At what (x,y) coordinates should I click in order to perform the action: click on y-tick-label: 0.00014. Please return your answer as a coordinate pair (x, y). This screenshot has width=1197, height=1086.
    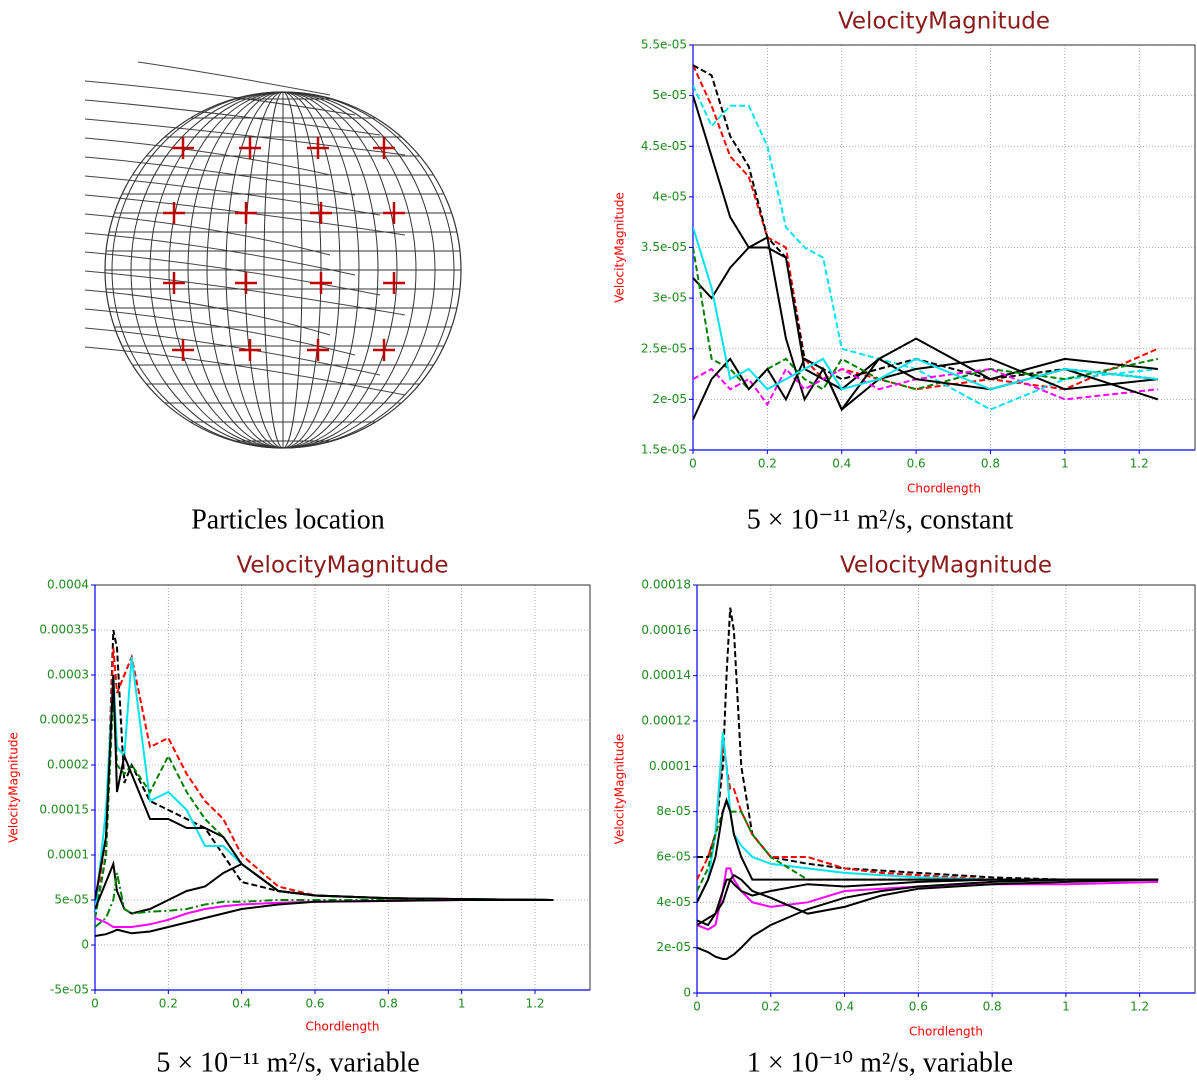
    Looking at the image, I should click on (666, 675).